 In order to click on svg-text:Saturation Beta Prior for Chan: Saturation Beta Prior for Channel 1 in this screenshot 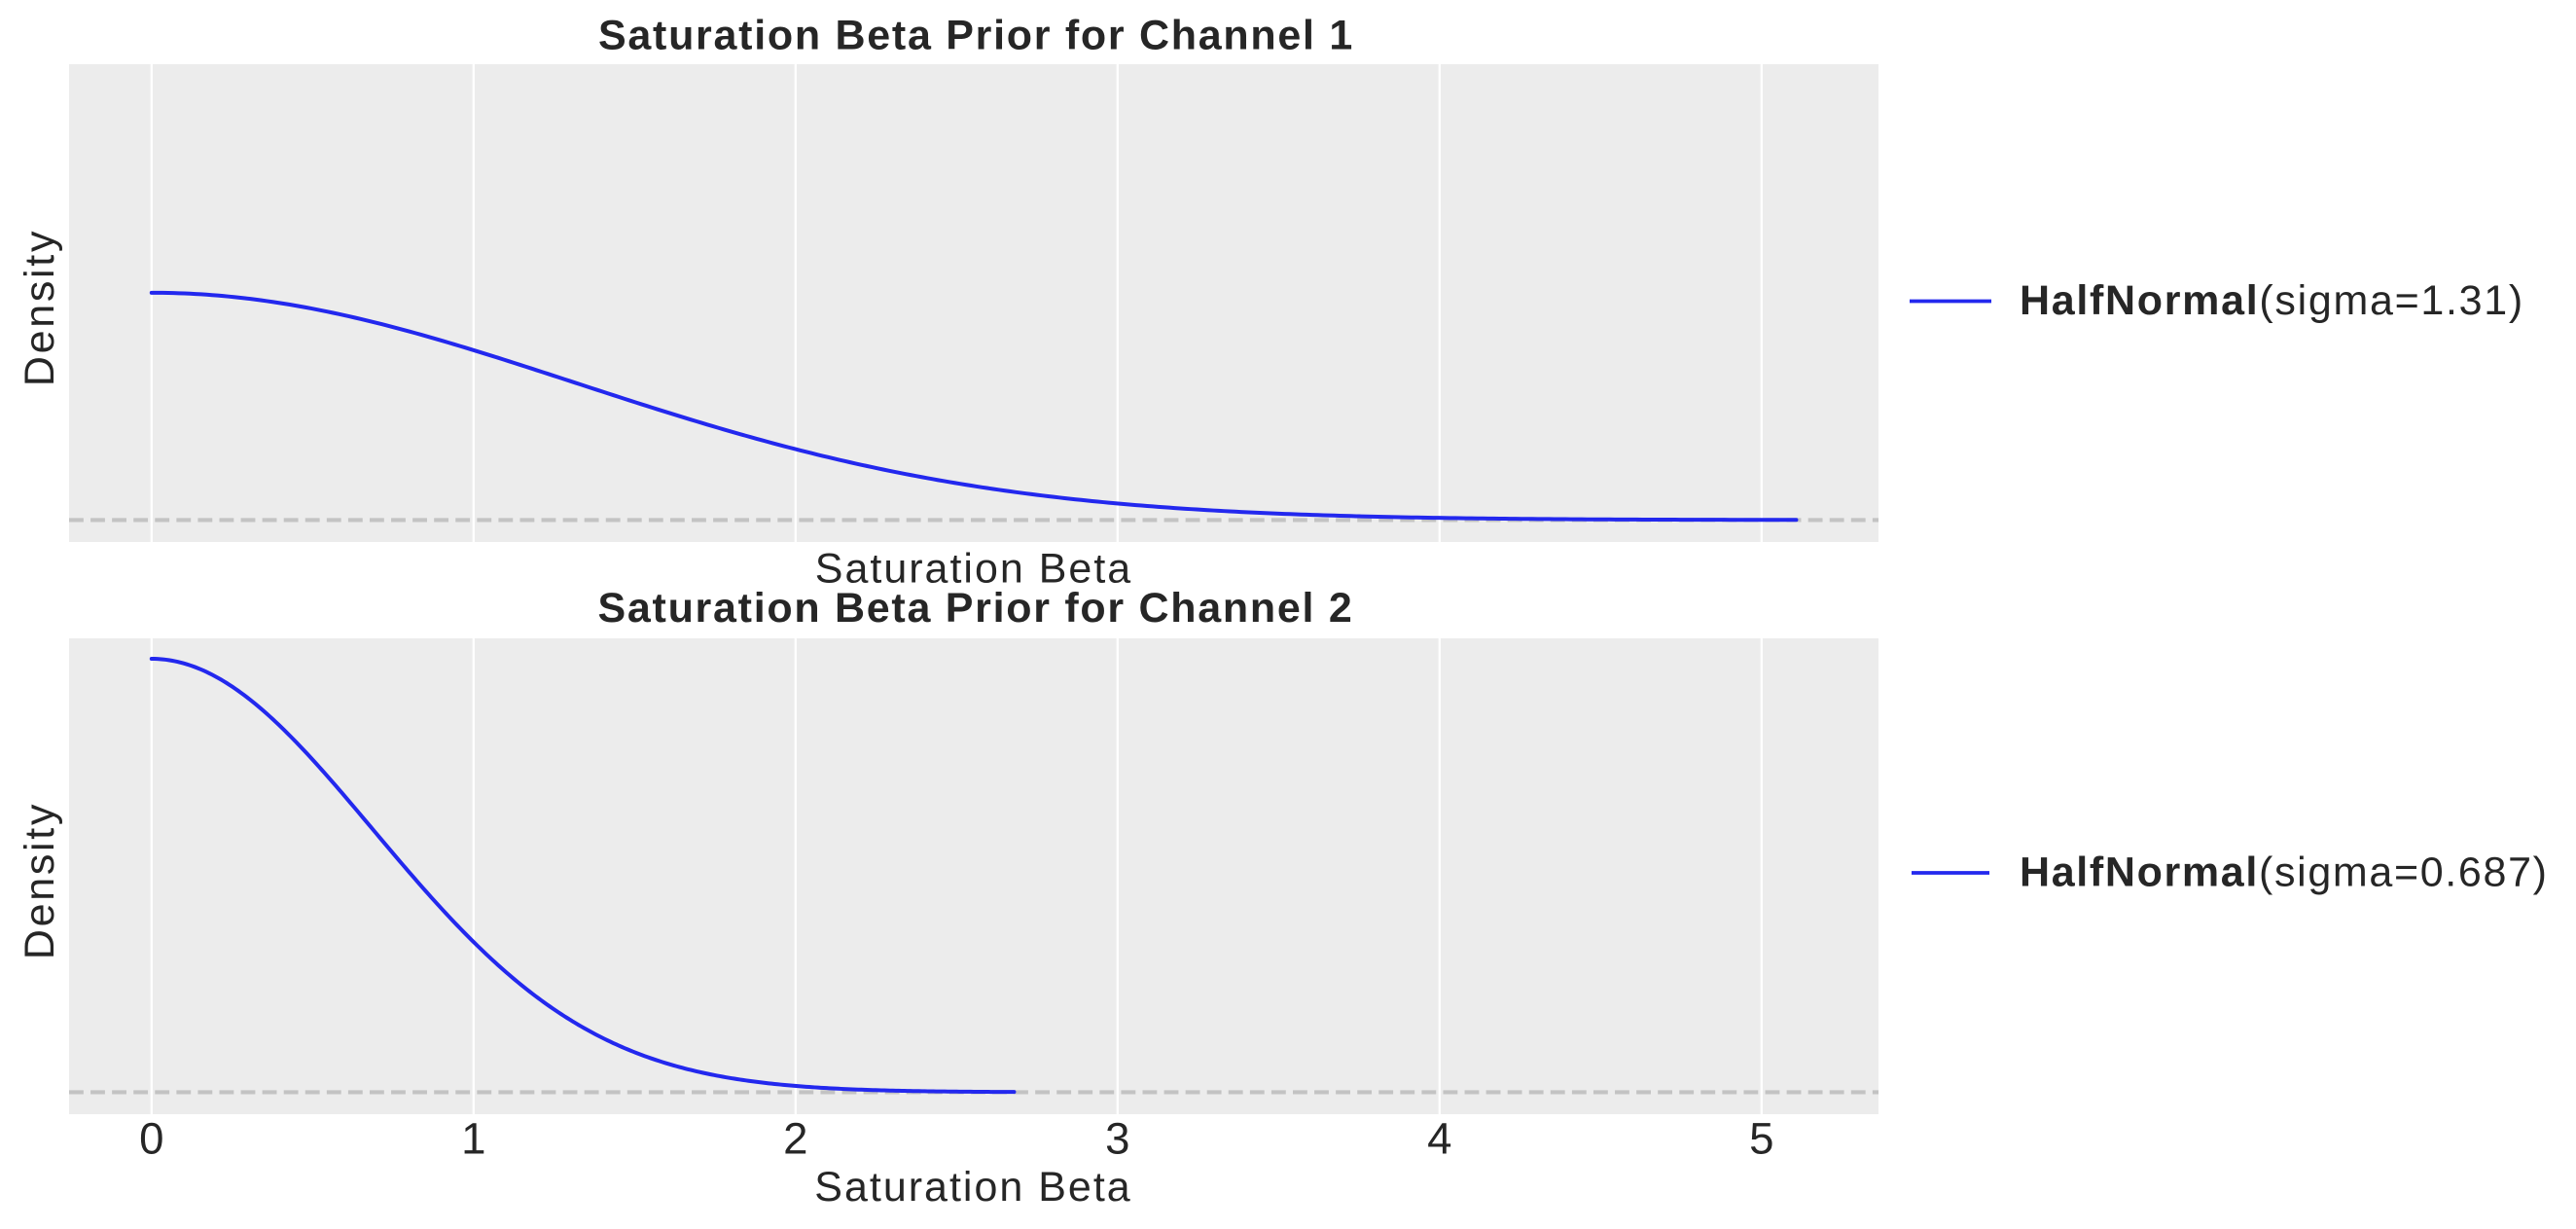, I will do `click(976, 36)`.